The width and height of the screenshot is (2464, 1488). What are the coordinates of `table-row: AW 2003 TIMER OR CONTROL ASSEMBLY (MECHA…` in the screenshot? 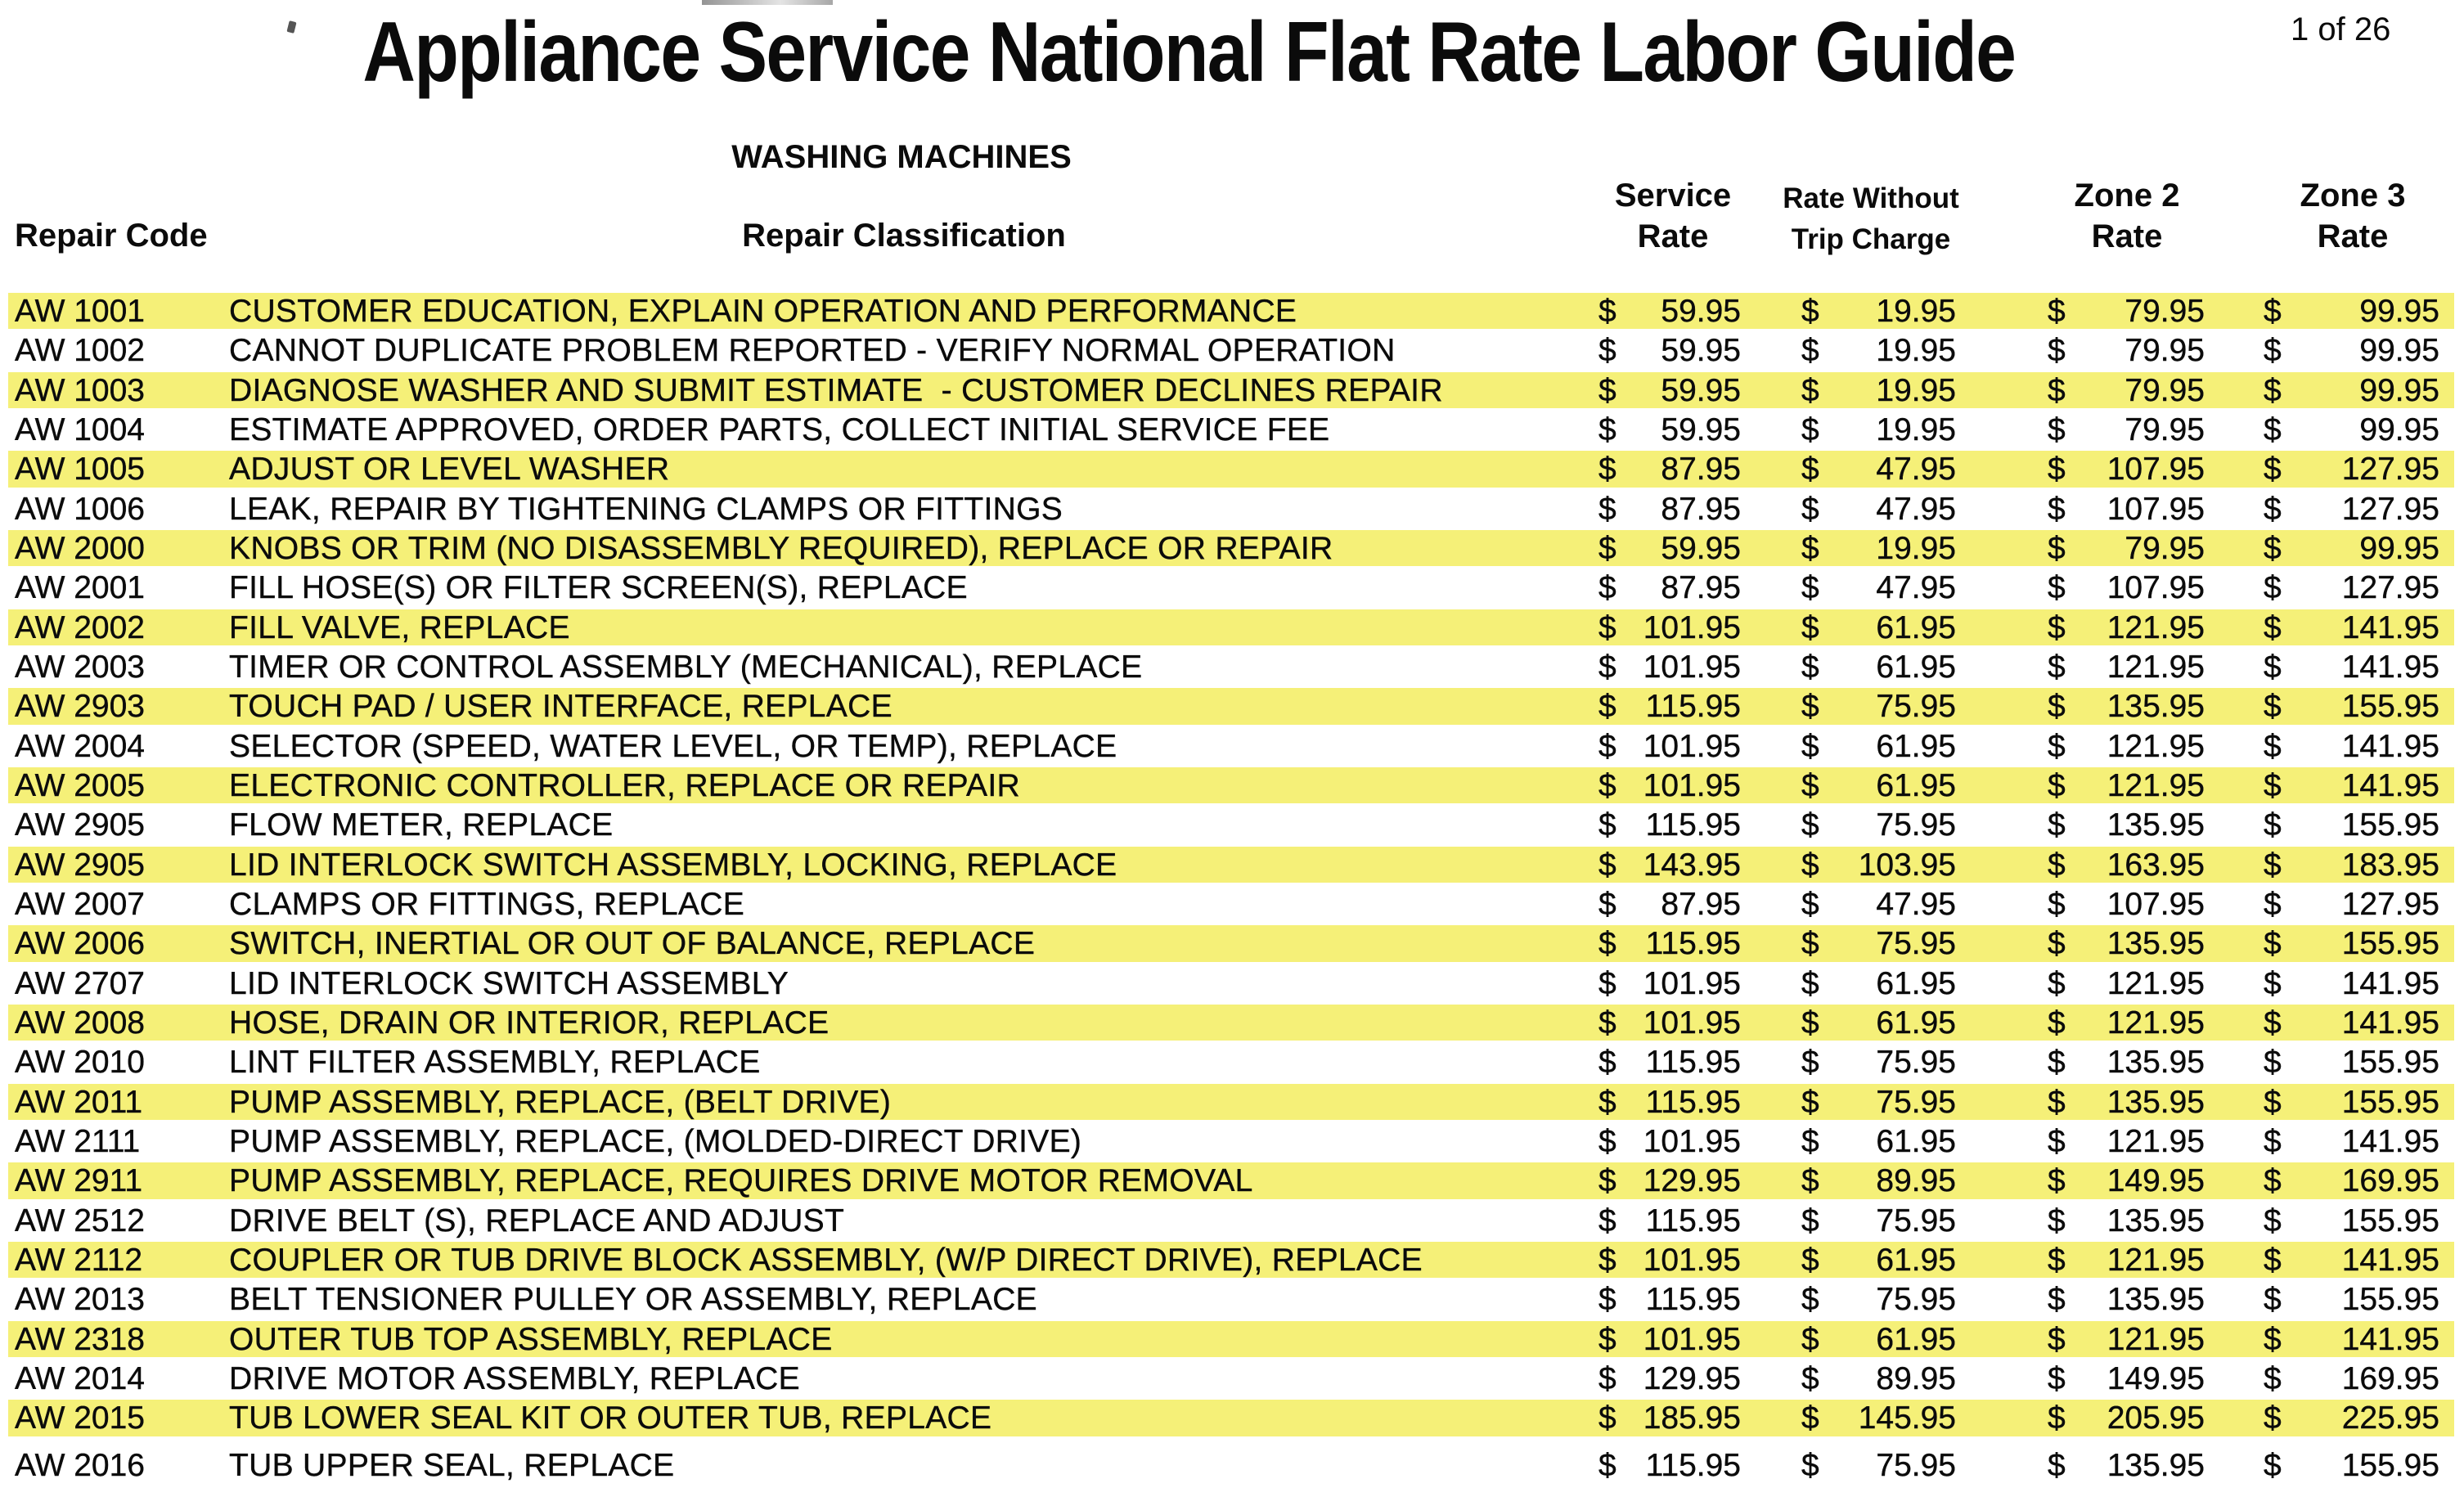 It's located at (1232, 667).